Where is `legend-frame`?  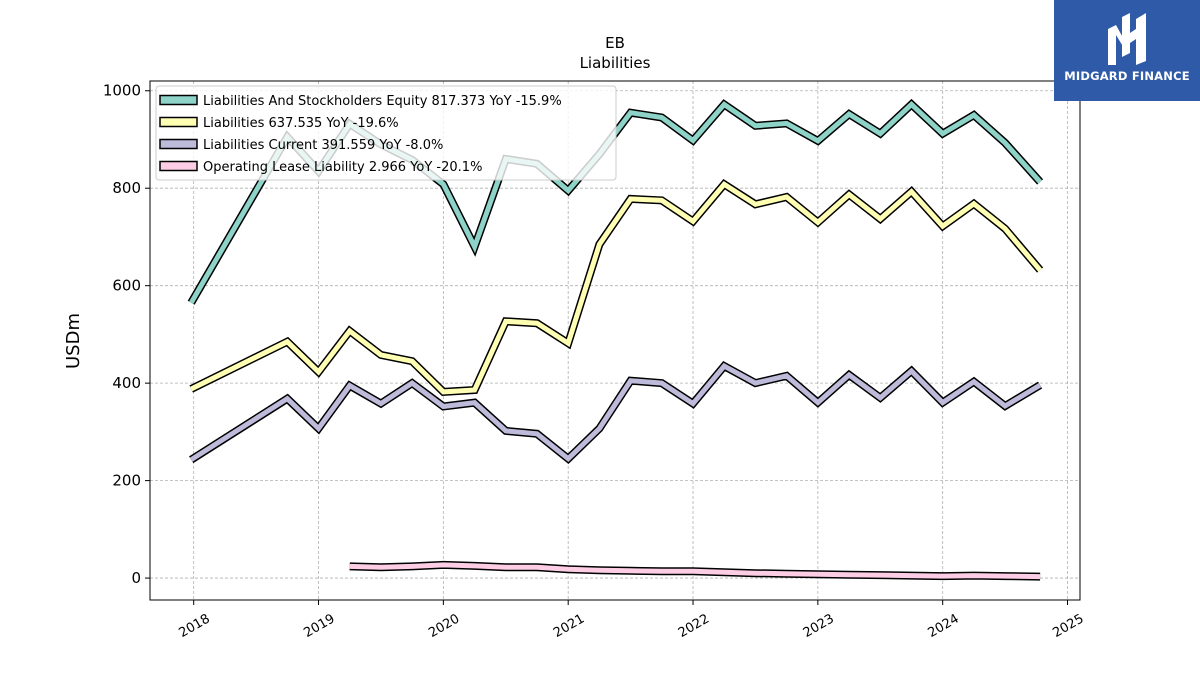 legend-frame is located at coordinates (386, 133).